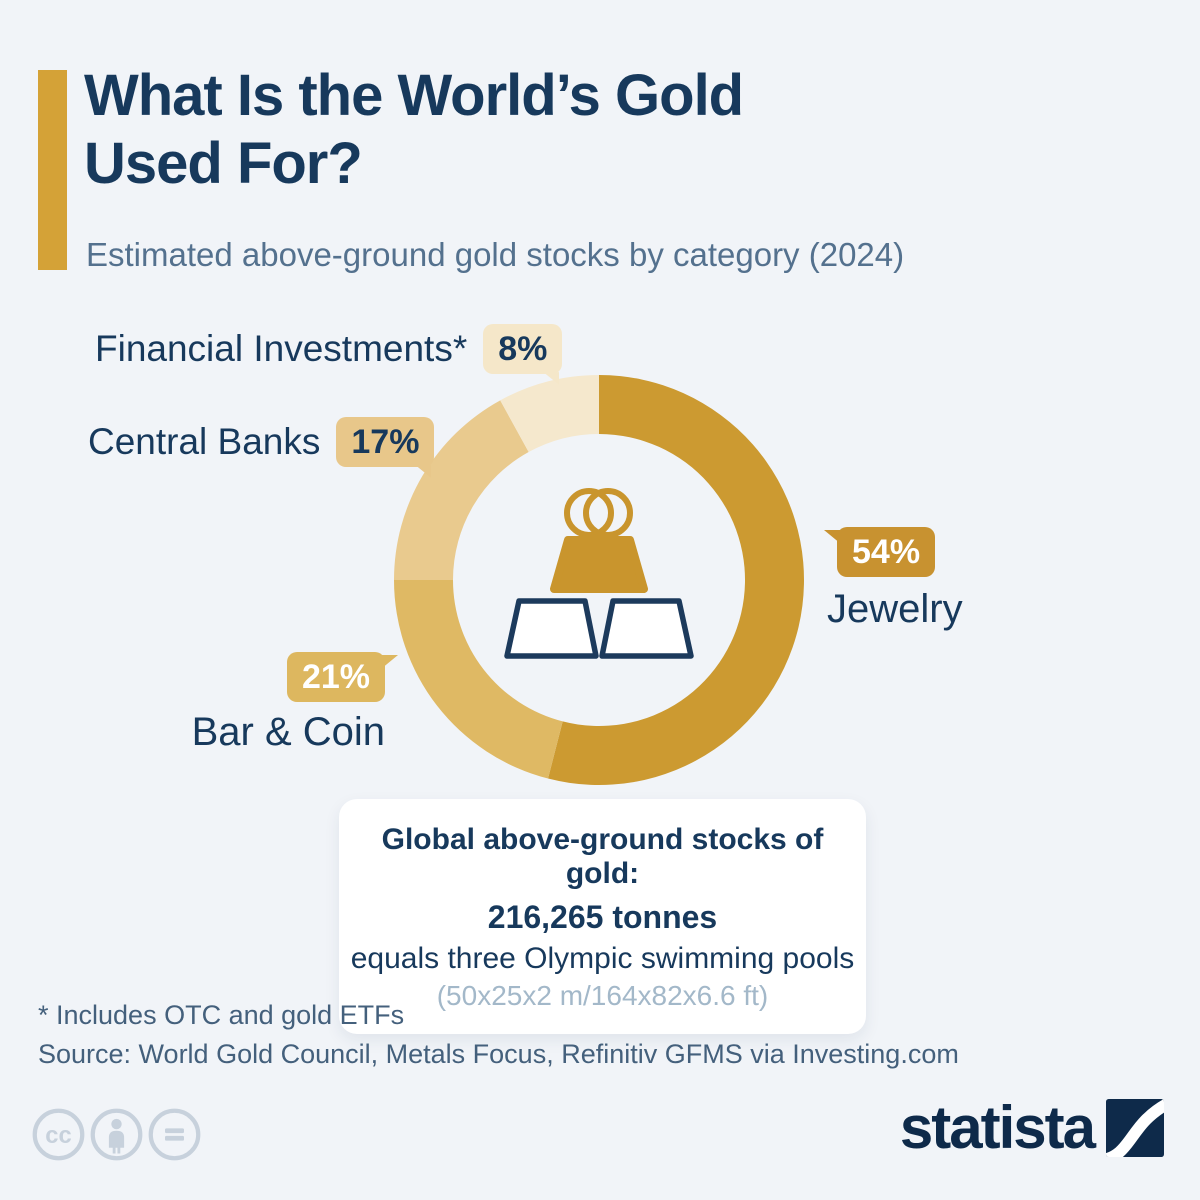 The width and height of the screenshot is (1200, 1200). Describe the element at coordinates (589, 513) in the screenshot. I see `ring-left-icon` at that location.